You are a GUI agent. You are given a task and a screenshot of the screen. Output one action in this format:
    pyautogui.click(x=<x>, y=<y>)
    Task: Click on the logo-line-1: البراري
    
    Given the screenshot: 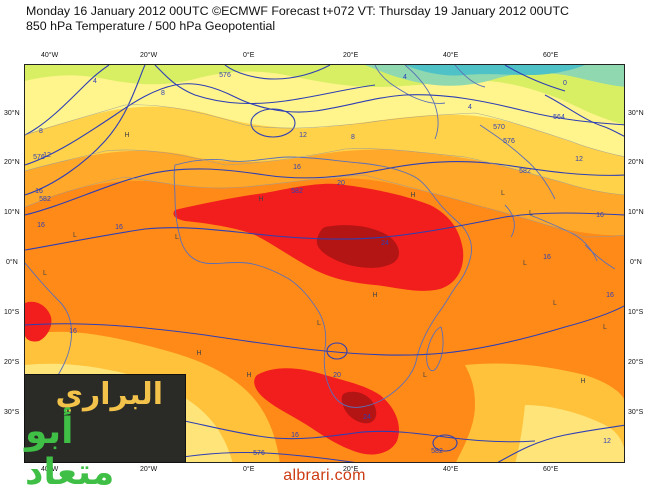 What is the action you would take?
    pyautogui.click(x=109, y=394)
    